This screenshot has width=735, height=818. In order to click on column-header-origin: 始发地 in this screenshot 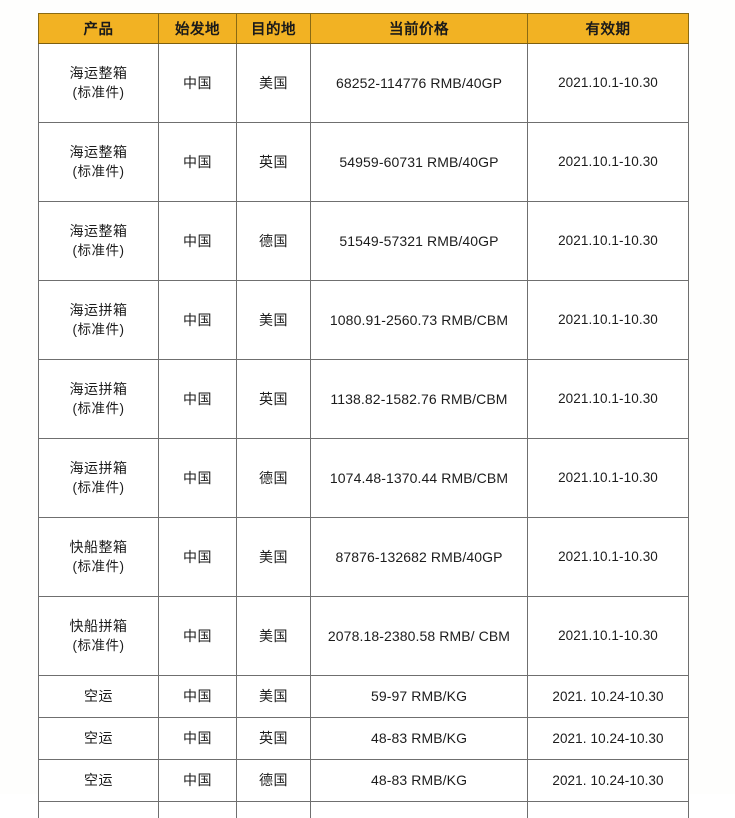, I will do `click(198, 29)`.